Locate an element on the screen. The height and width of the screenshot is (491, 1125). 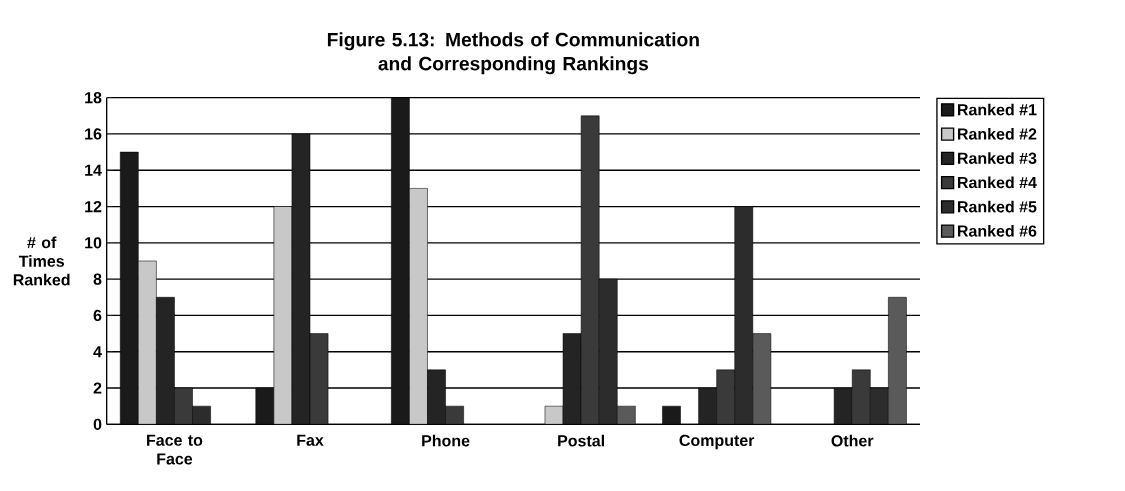
legend-label: Ranked #3 is located at coordinates (997, 158).